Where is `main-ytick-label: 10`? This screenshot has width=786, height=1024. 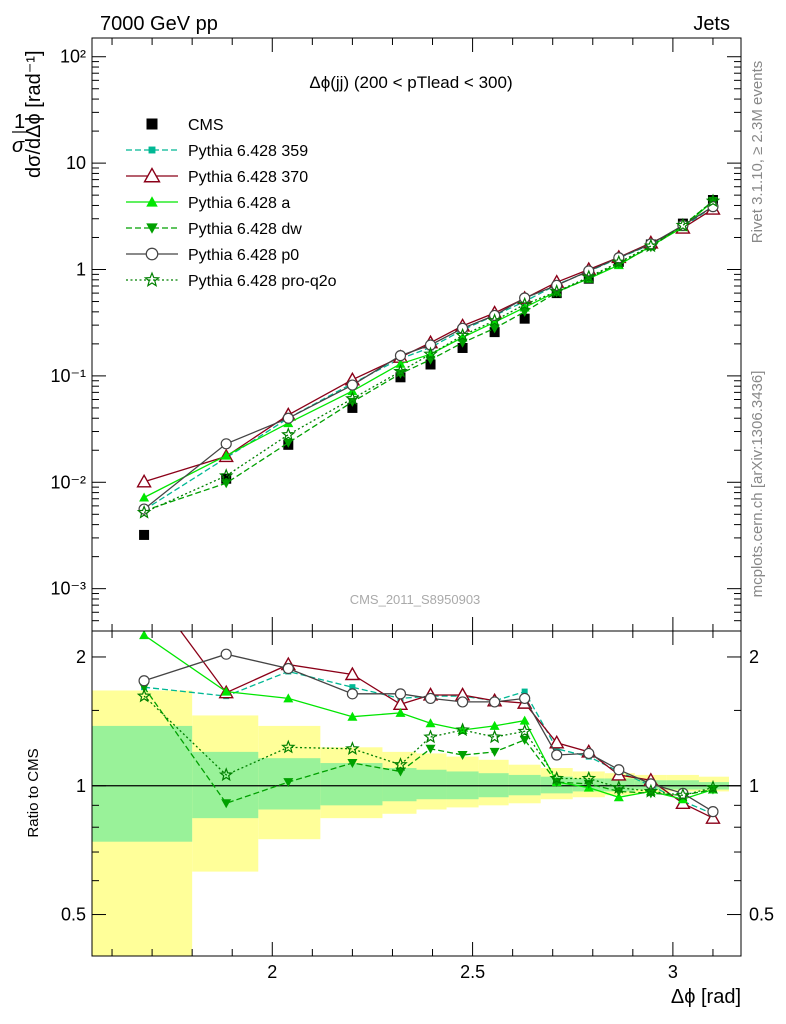
main-ytick-label: 10 is located at coordinates (76, 163).